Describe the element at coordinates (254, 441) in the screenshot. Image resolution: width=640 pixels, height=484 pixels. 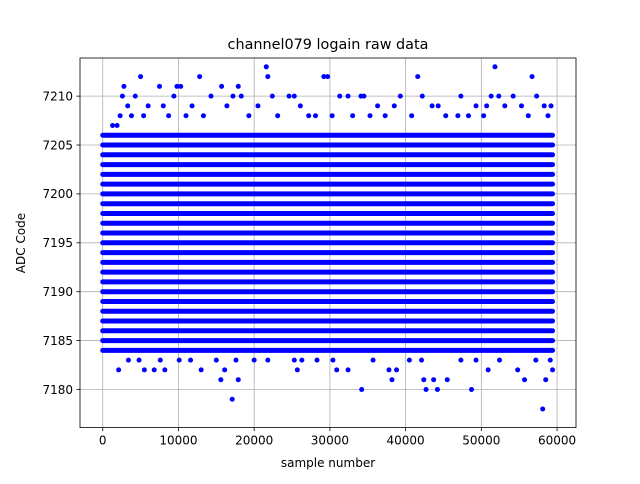
I see `x-tick-label: 20000` at that location.